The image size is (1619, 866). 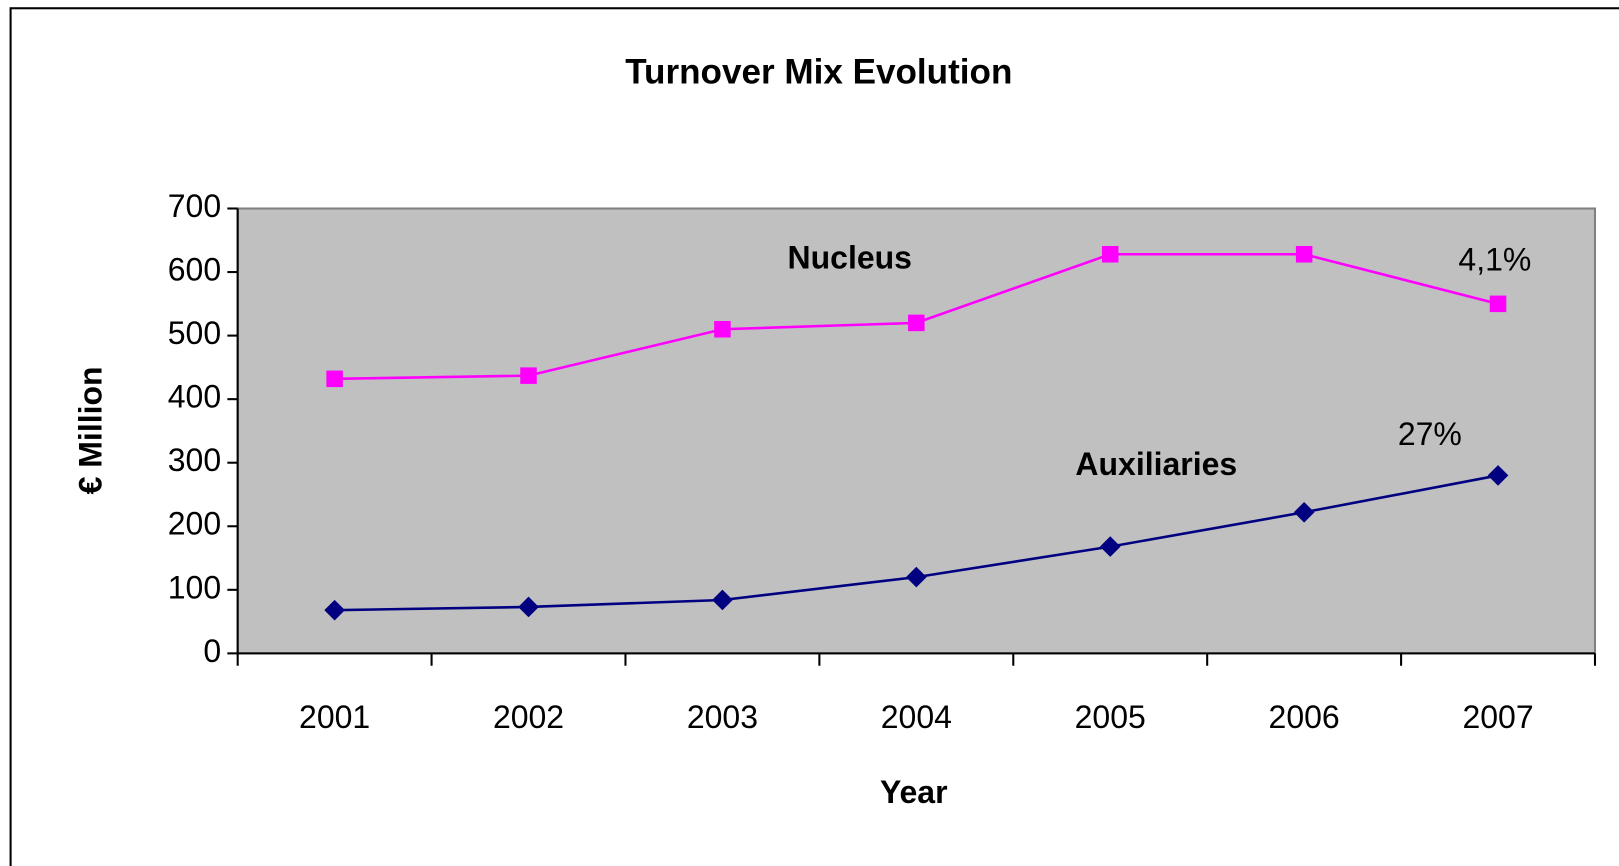 What do you see at coordinates (914, 792) in the screenshot?
I see `x-axis-label: Year` at bounding box center [914, 792].